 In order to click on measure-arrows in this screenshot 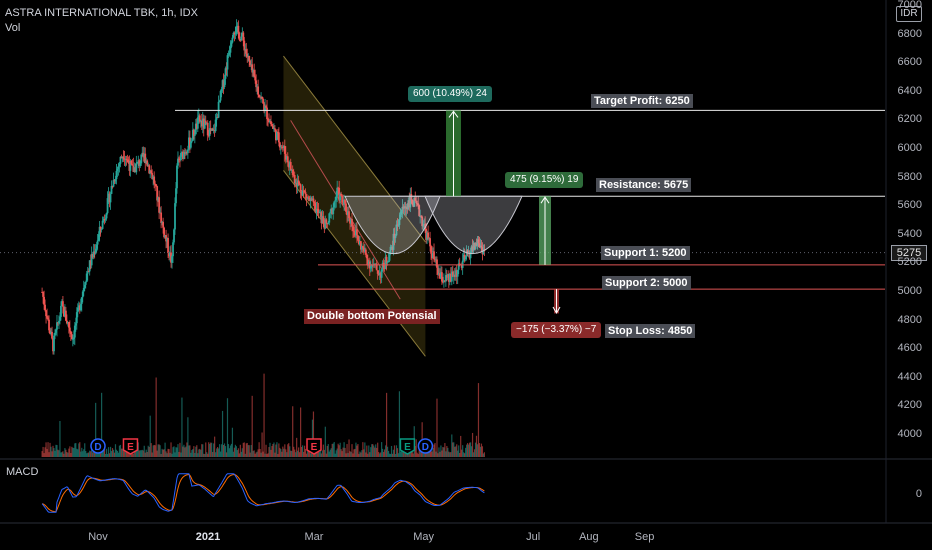, I will do `click(503, 212)`.